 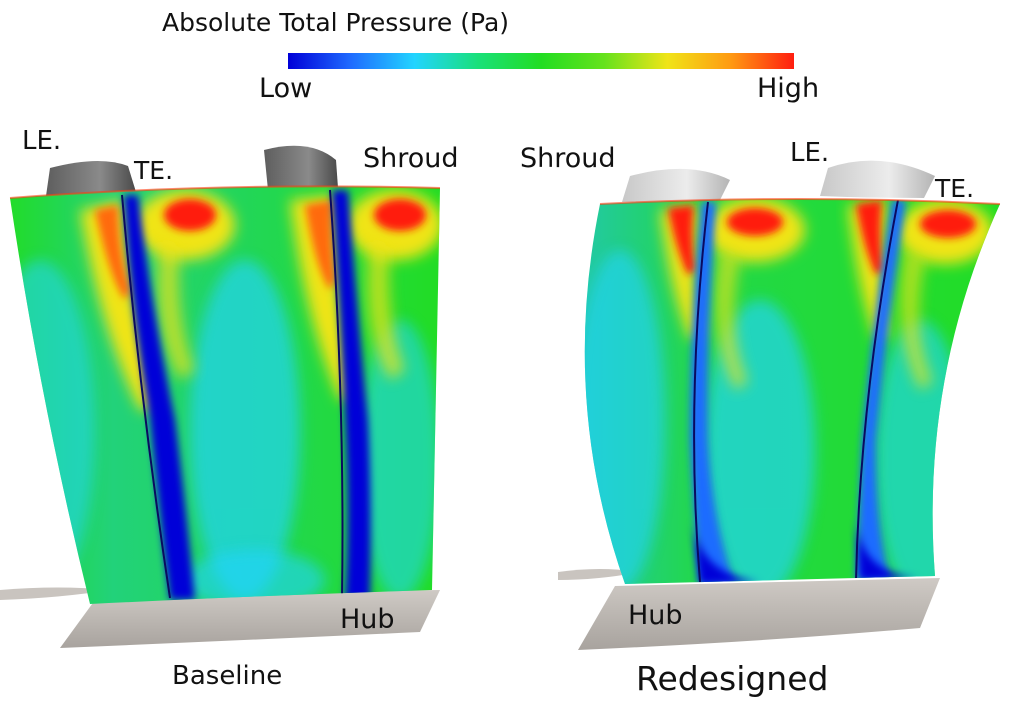 What do you see at coordinates (599, 574) in the screenshot?
I see `redesigned-hub-front-blade` at bounding box center [599, 574].